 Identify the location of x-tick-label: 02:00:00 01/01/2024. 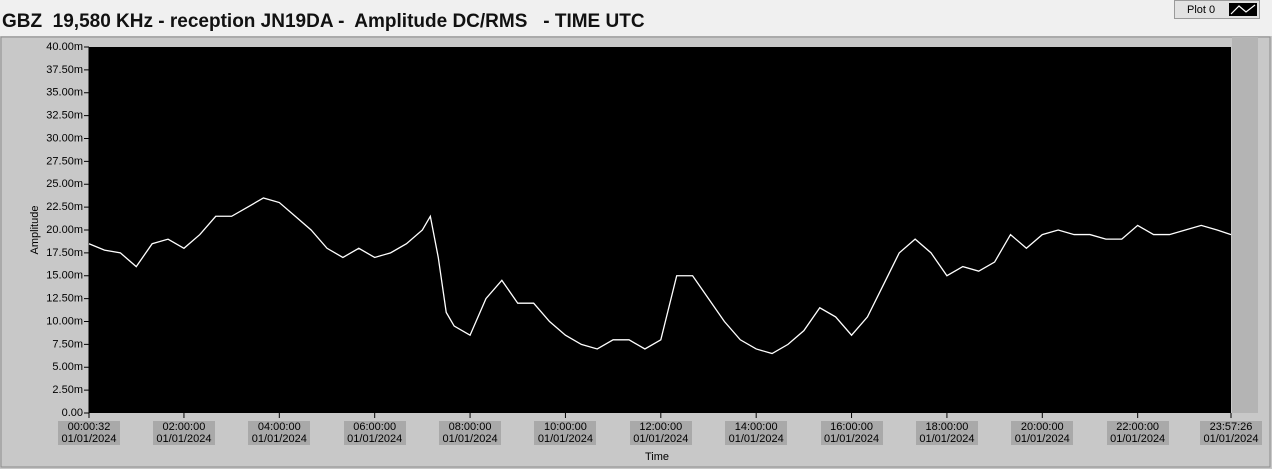
(183, 433).